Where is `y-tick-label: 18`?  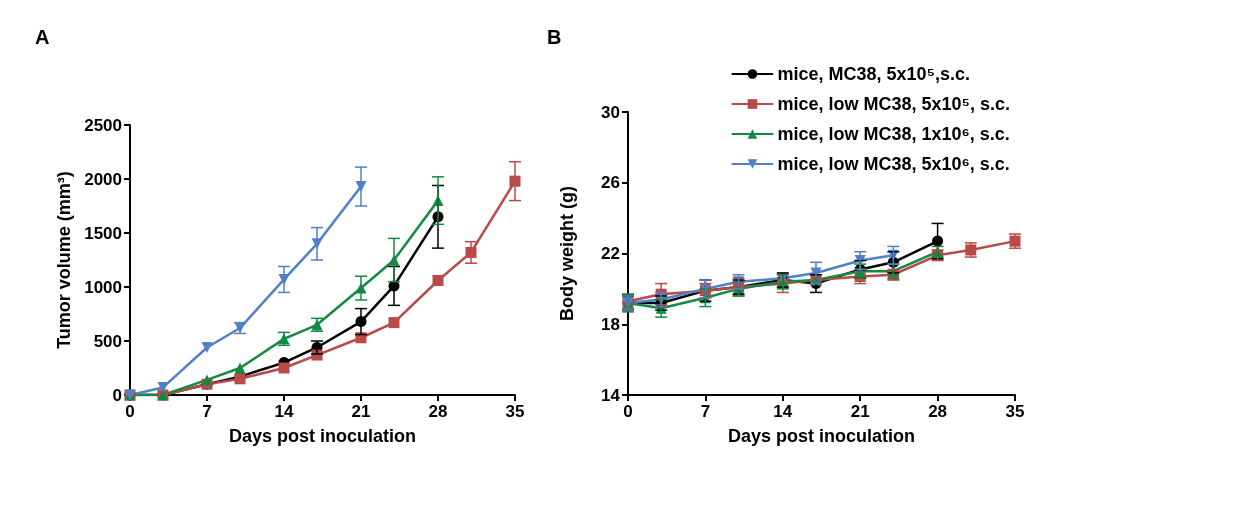 y-tick-label: 18 is located at coordinates (610, 324).